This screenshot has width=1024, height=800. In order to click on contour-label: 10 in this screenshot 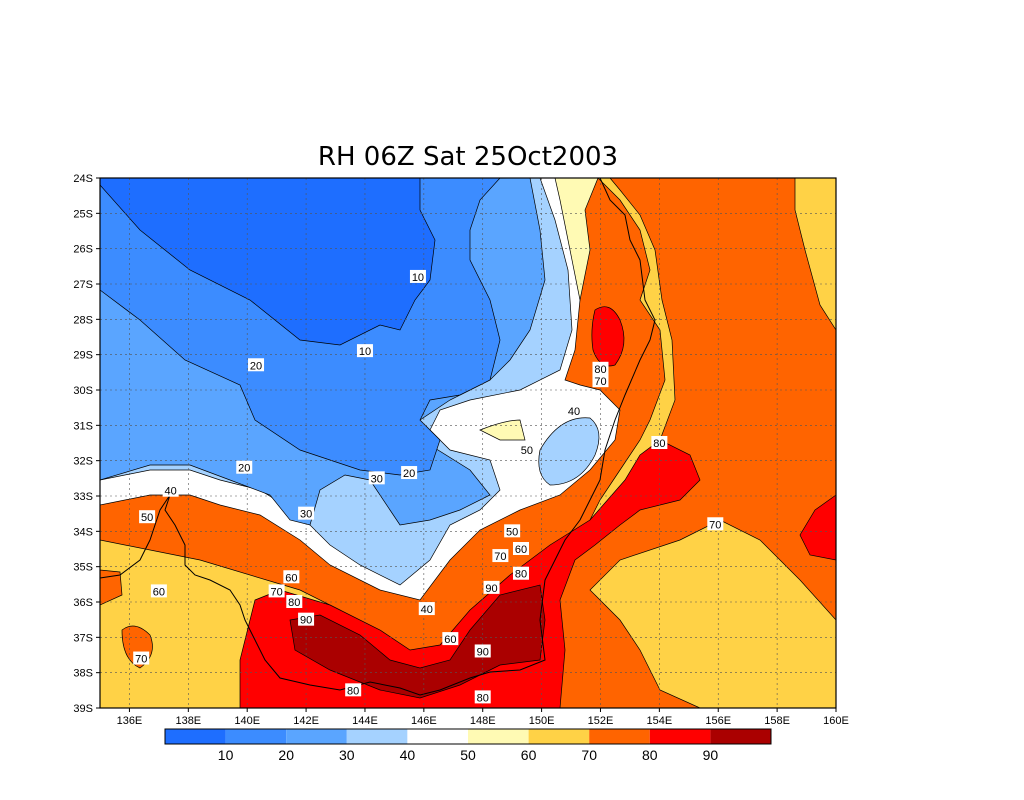, I will do `click(364, 351)`.